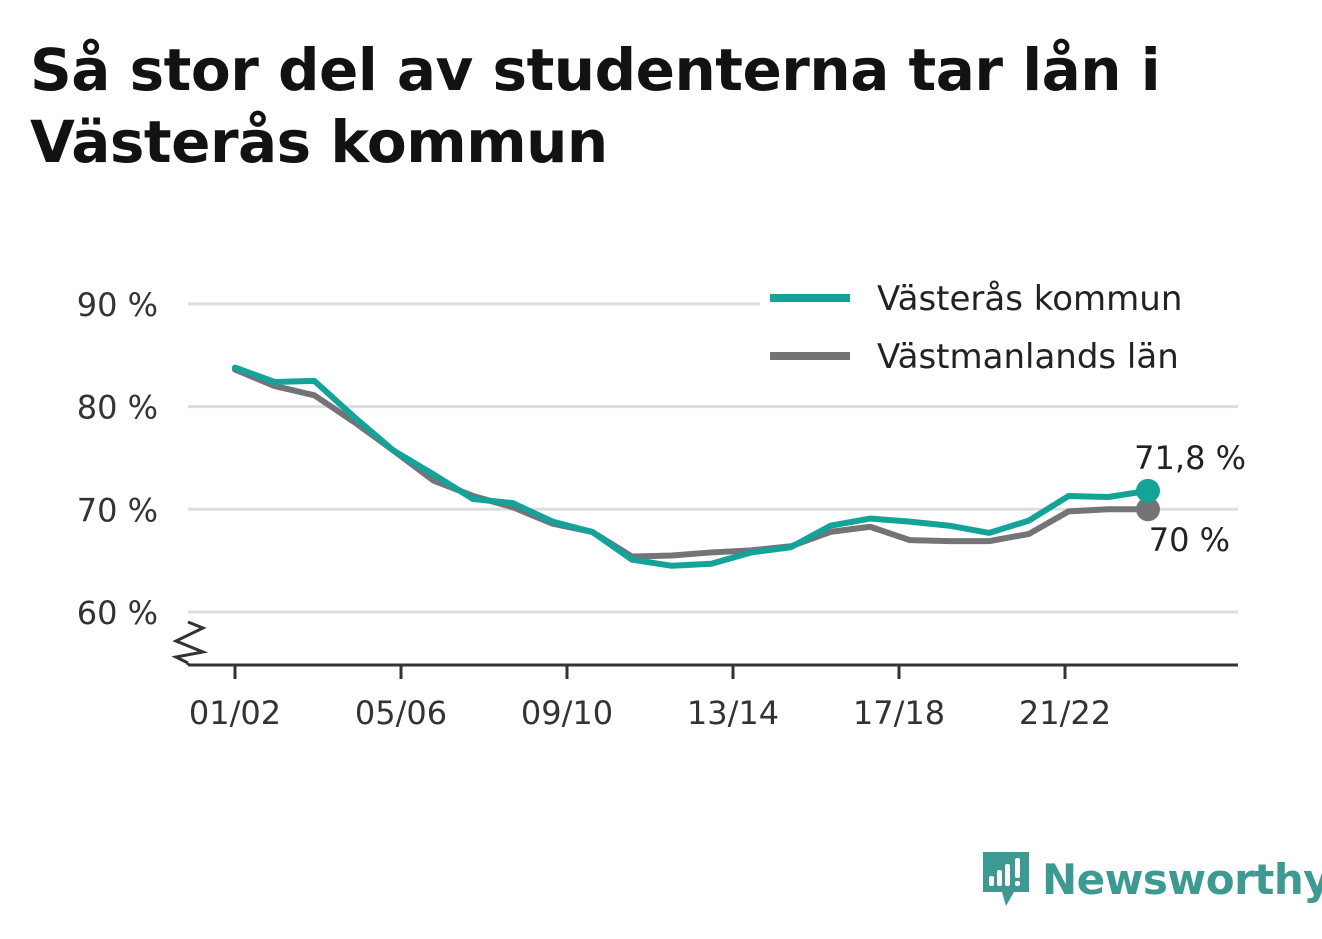  Describe the element at coordinates (899, 713) in the screenshot. I see `x-tick-label: 17/18` at that location.